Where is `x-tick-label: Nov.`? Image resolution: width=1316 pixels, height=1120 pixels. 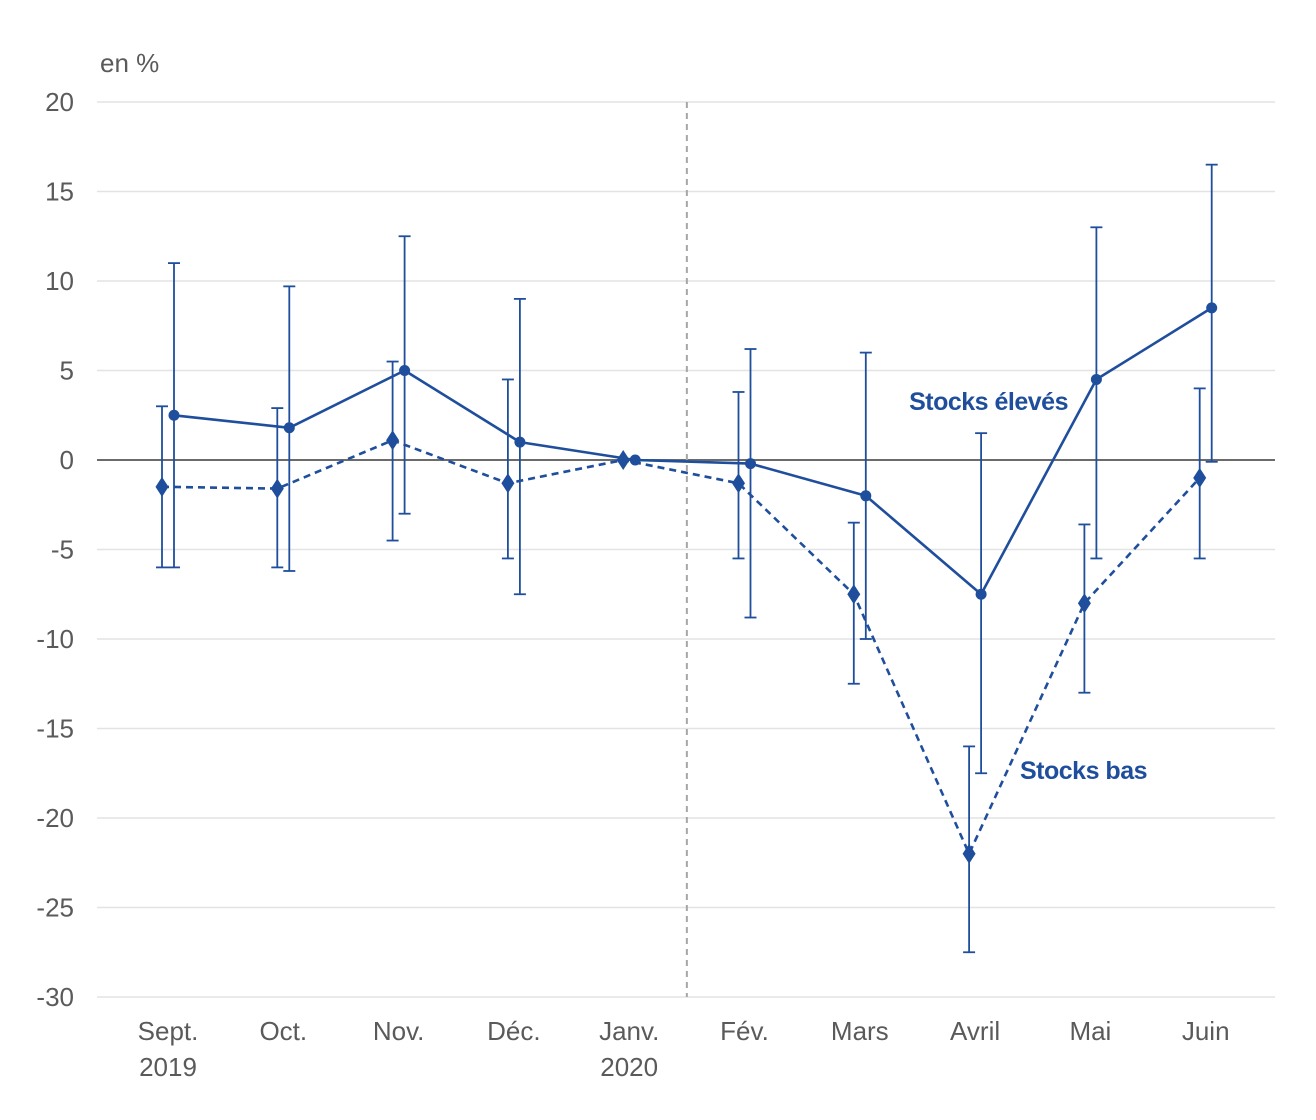
x-tick-label: Nov. is located at coordinates (399, 1031).